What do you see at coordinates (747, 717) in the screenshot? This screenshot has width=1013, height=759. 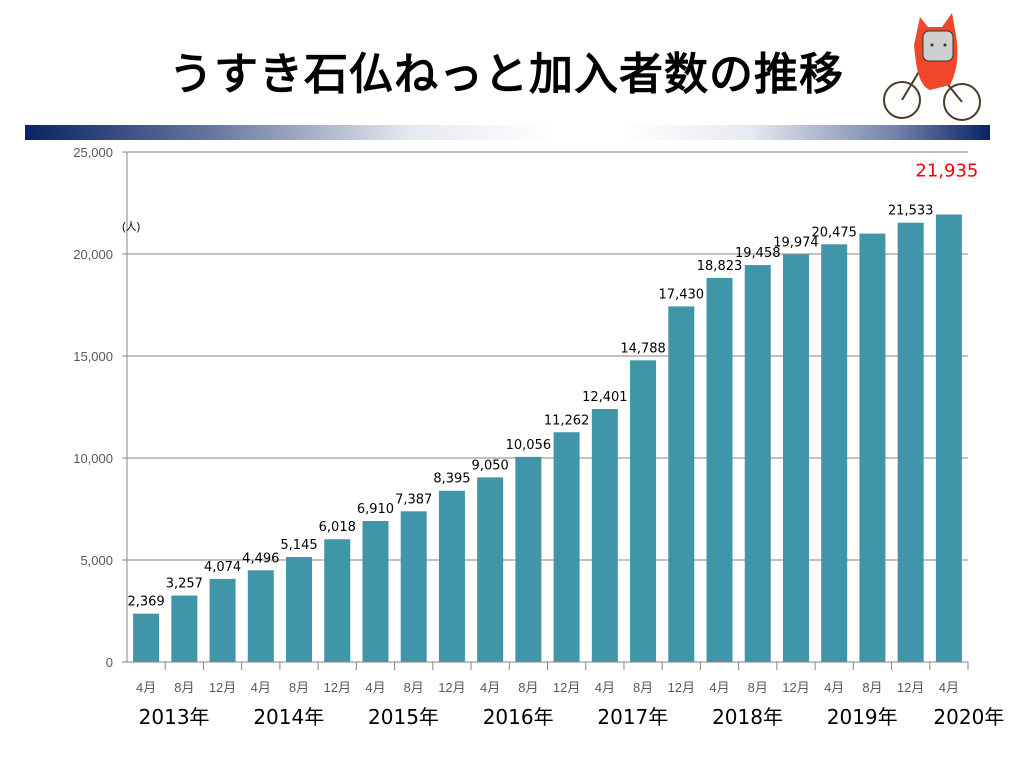 I see `year-label: 2018年` at bounding box center [747, 717].